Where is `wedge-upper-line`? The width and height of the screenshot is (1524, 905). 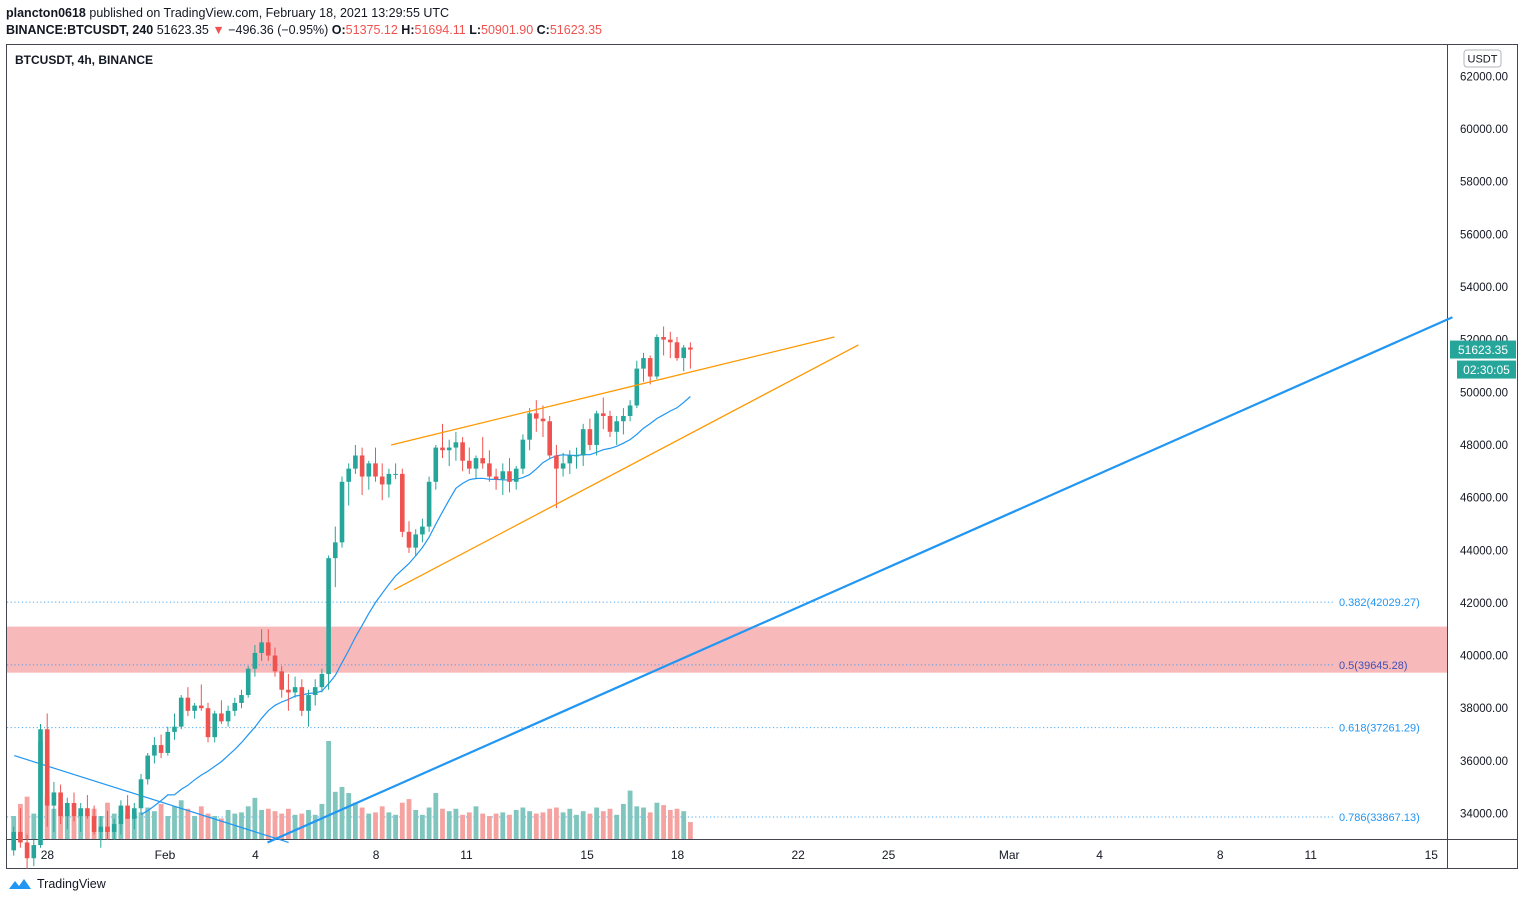
wedge-upper-line is located at coordinates (612, 391).